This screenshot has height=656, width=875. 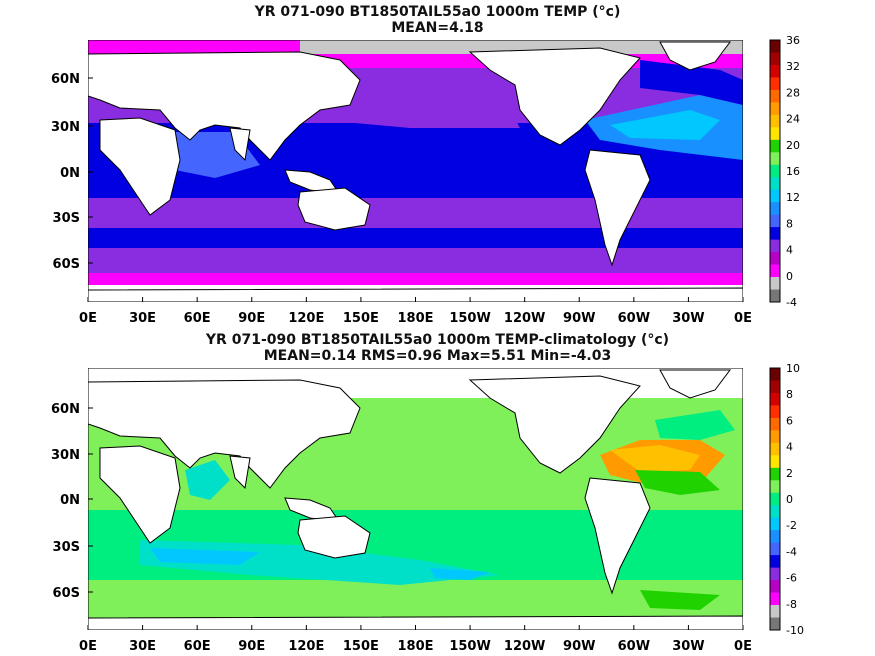 I want to click on colorbar-label: -6, so click(x=791, y=578).